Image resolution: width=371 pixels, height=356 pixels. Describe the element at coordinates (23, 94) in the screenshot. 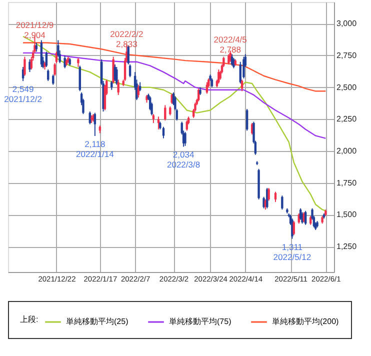

I see `annotation: 2,549 2021/12/2` at that location.